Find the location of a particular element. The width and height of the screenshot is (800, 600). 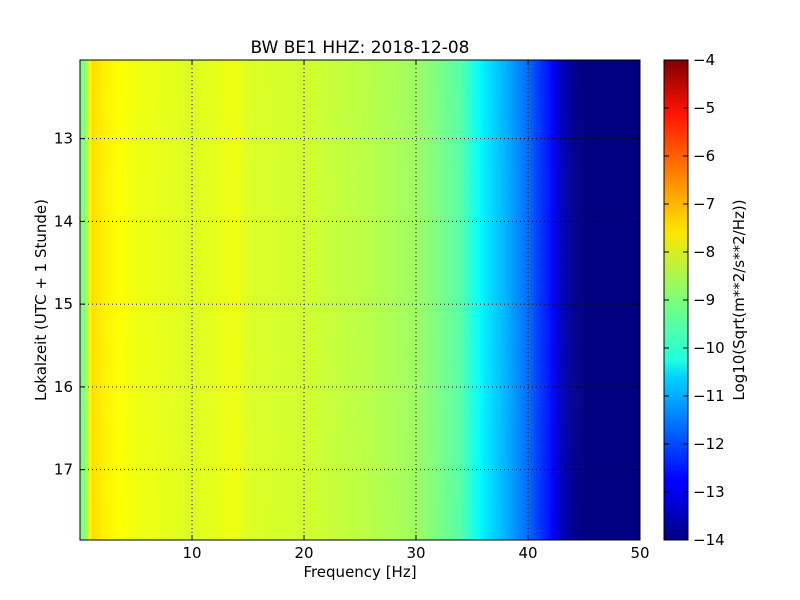

y-tick-label: 17 is located at coordinates (63, 470).